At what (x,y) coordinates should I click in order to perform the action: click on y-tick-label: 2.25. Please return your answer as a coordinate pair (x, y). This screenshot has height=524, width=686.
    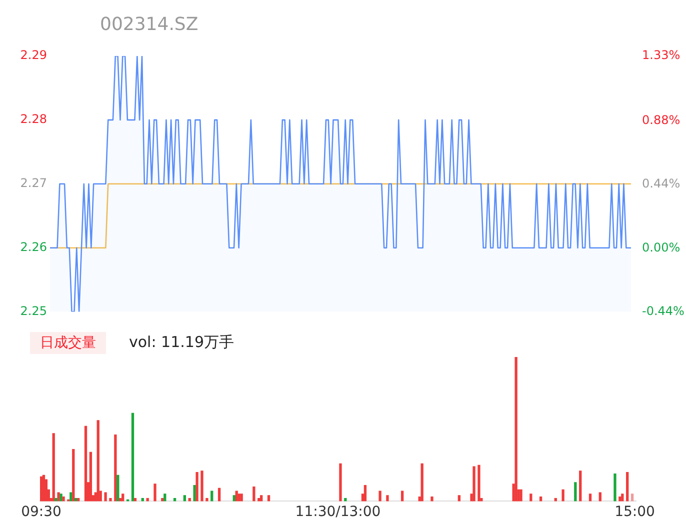
    Looking at the image, I should click on (33, 311).